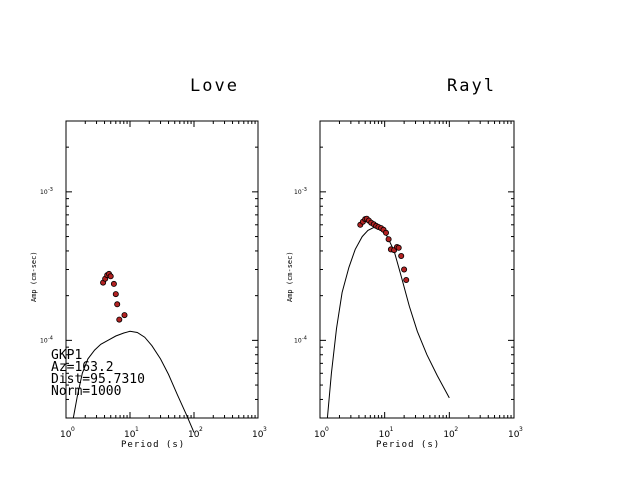  What do you see at coordinates (34, 276) in the screenshot?
I see `love-y-axis-label: Amp (cm-sec)` at bounding box center [34, 276].